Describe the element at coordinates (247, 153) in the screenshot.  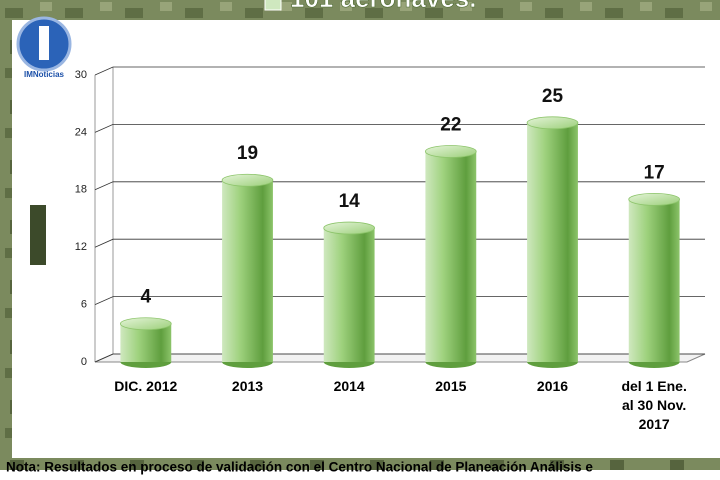
I see `data-label: 19` at that location.